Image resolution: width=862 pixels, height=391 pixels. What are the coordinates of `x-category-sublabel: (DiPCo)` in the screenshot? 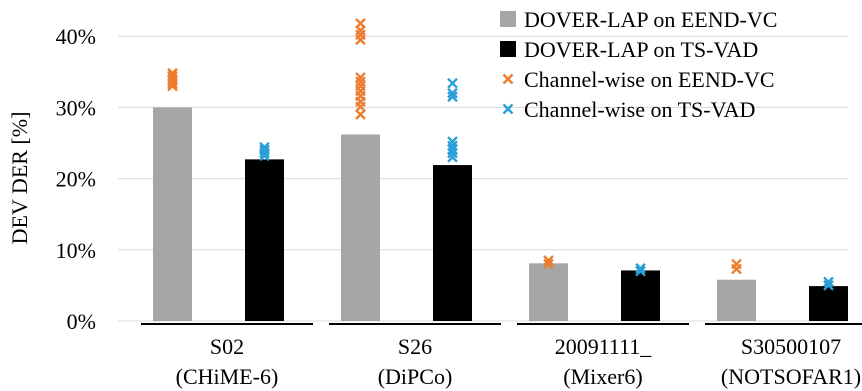 It's located at (415, 376).